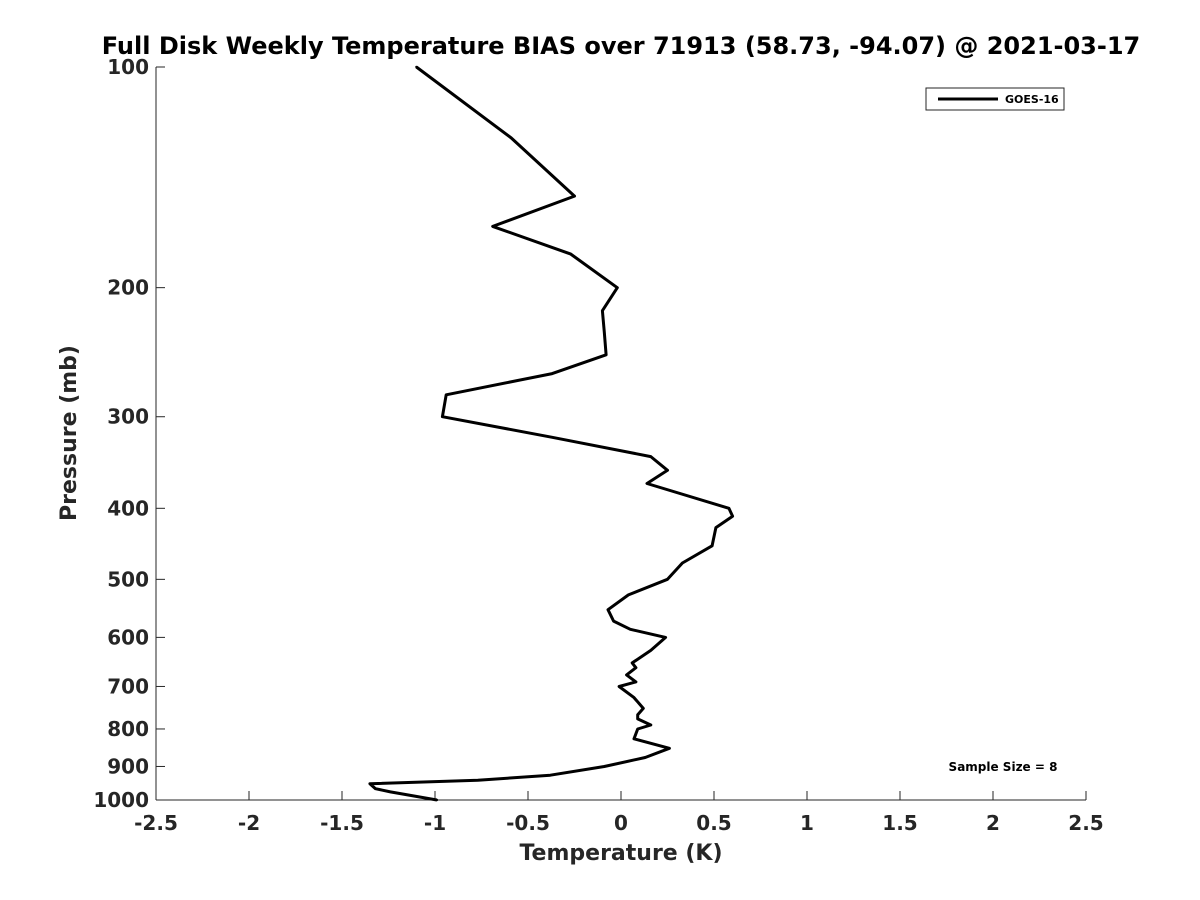 This screenshot has width=1200, height=900. What do you see at coordinates (128, 67) in the screenshot?
I see `y-tick-label: 100` at bounding box center [128, 67].